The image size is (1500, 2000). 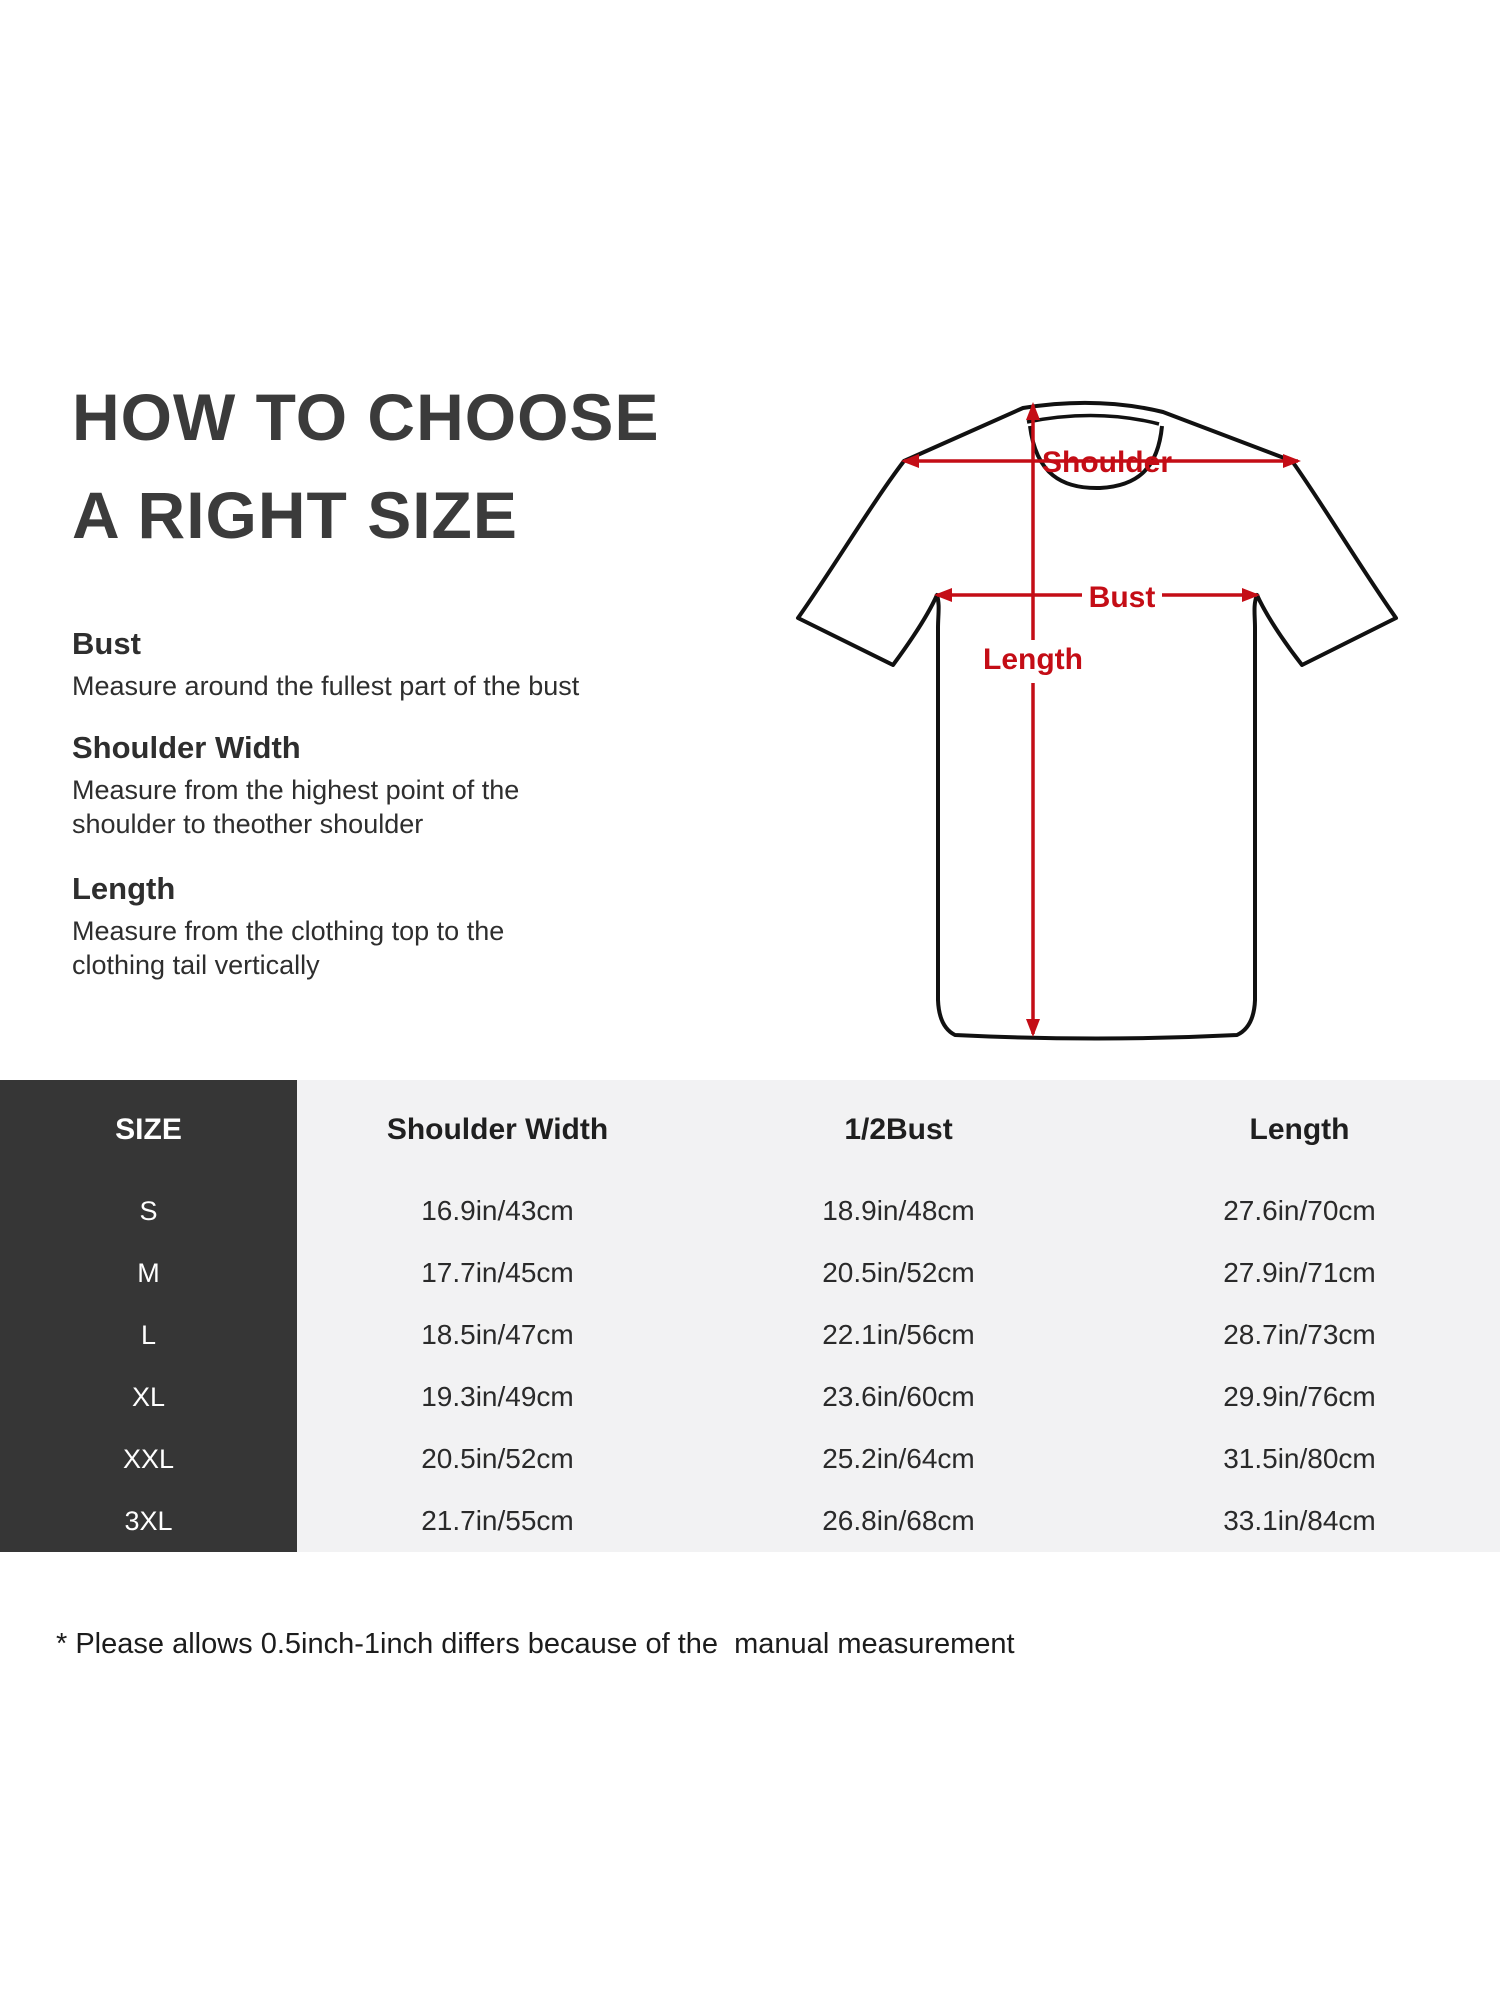 I want to click on definition-term-bust: Bust, so click(x=106, y=643).